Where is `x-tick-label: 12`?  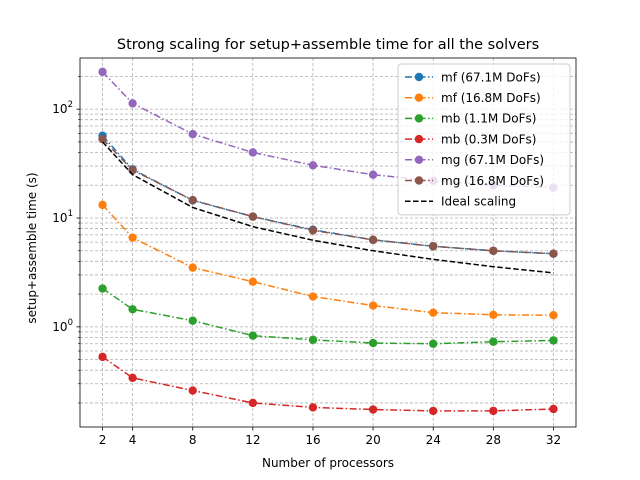
x-tick-label: 12 is located at coordinates (252, 440).